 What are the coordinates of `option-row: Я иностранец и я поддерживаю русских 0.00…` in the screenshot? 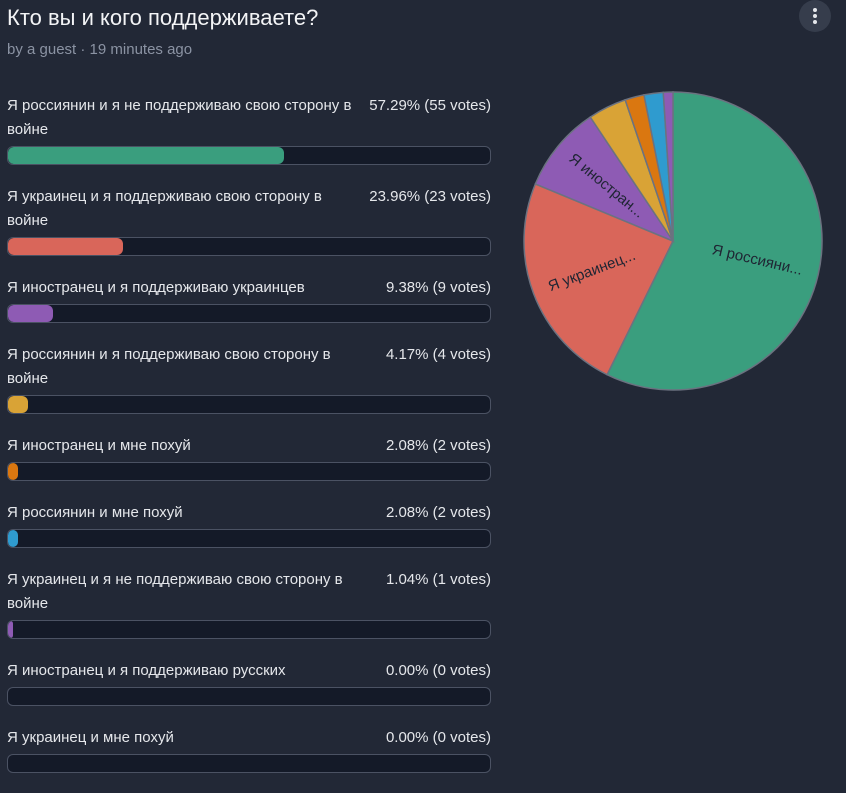 It's located at (249, 671).